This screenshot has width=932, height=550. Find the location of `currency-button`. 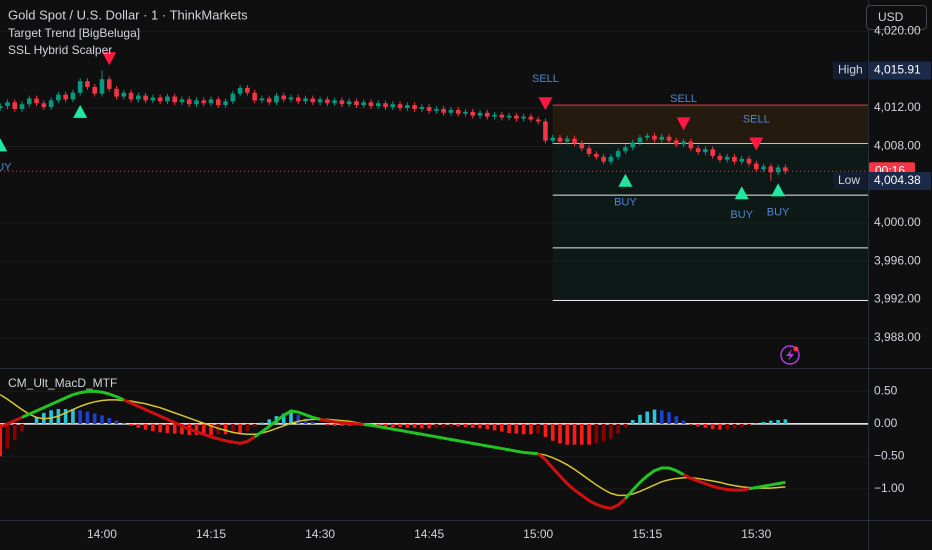

currency-button is located at coordinates (896, 17).